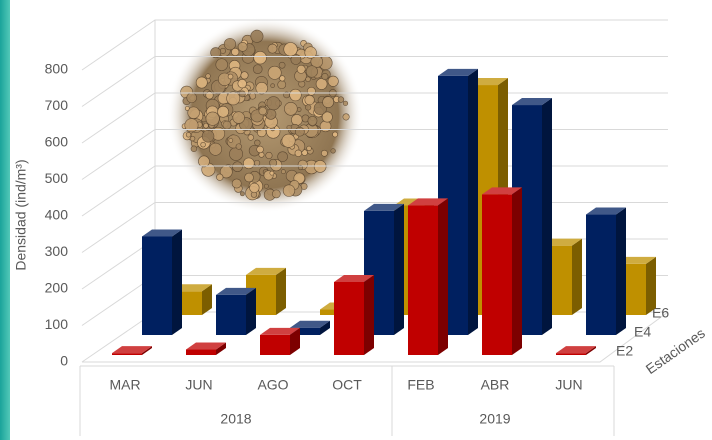 The height and width of the screenshot is (440, 712). What do you see at coordinates (57, 178) in the screenshot?
I see `y-tick-label: 500` at bounding box center [57, 178].